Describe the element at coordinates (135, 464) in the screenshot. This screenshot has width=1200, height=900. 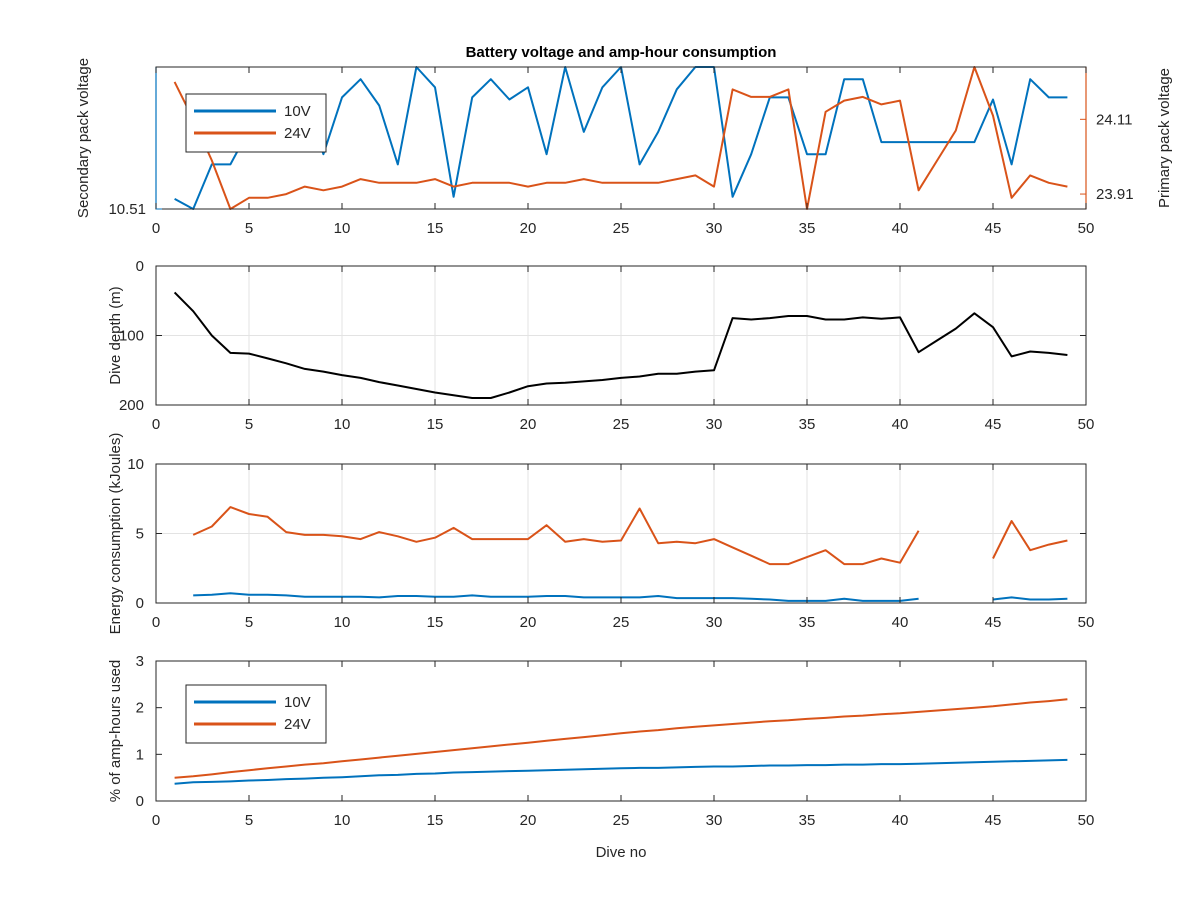
I see `y-tick-label: 10` at that location.